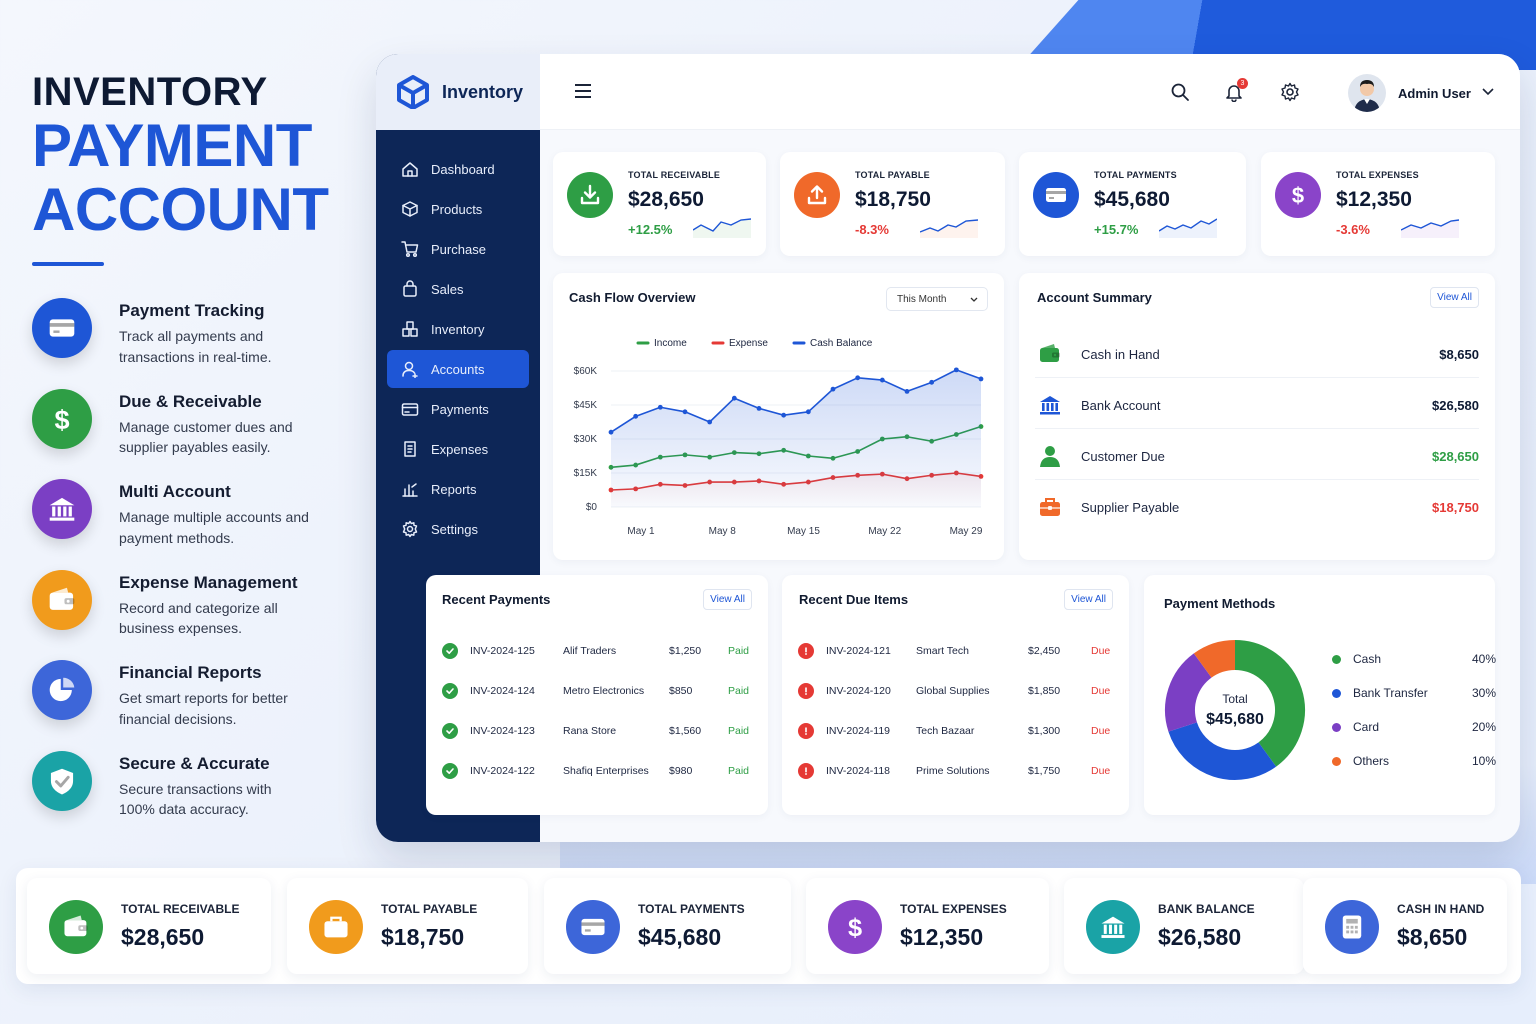 Image resolution: width=1536 pixels, height=1024 pixels. I want to click on sidebar-item-sales: Sales, so click(458, 289).